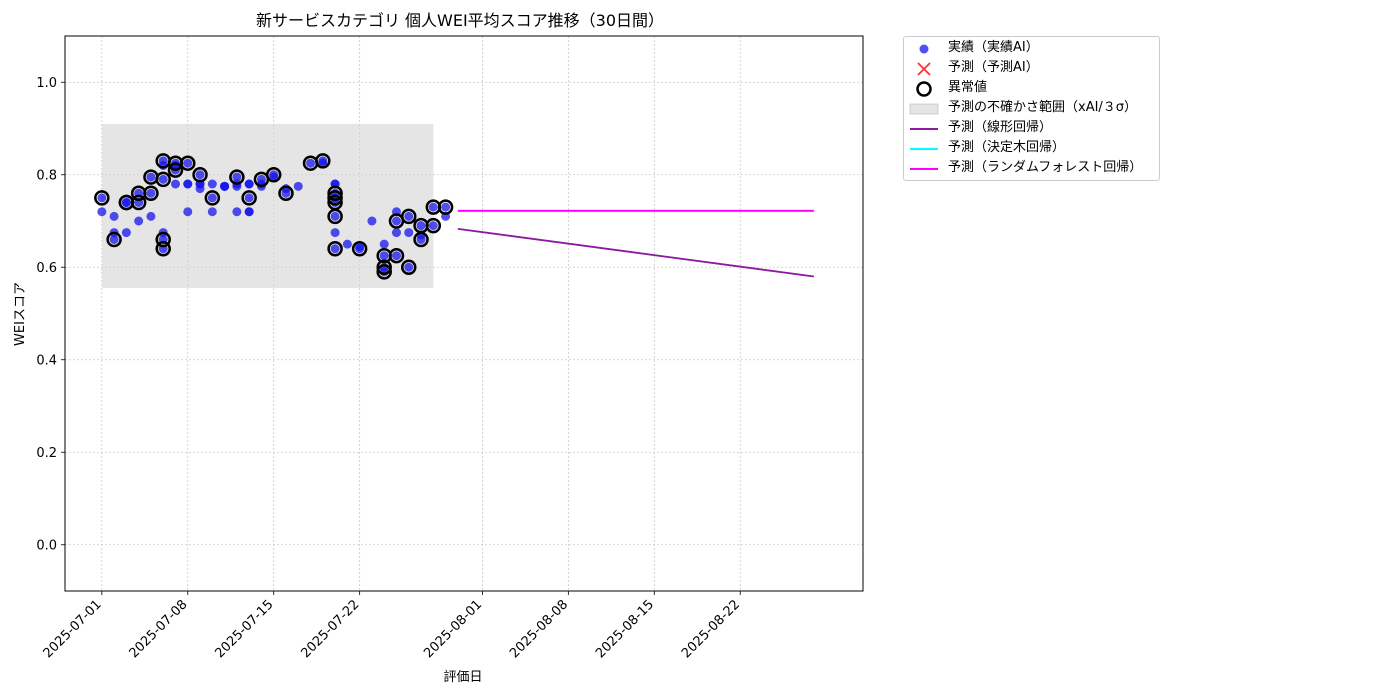  Describe the element at coordinates (453, 629) in the screenshot. I see `x-tick-label: 2025-08-01` at that location.